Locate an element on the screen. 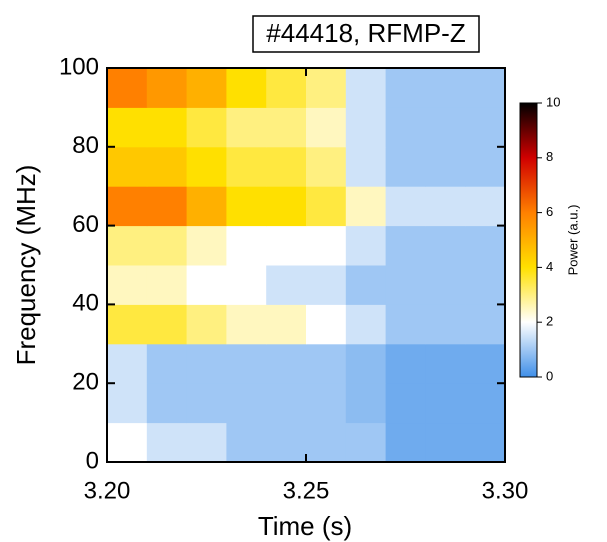 This screenshot has height=542, width=607. y-tick-label: 20 is located at coordinates (85, 382).